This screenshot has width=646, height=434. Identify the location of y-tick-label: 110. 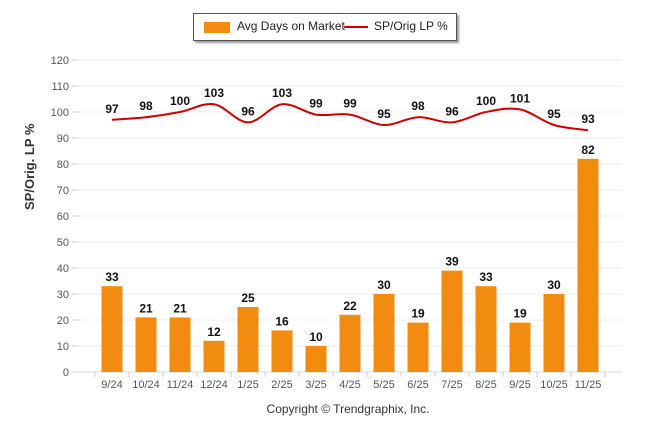
(60, 87).